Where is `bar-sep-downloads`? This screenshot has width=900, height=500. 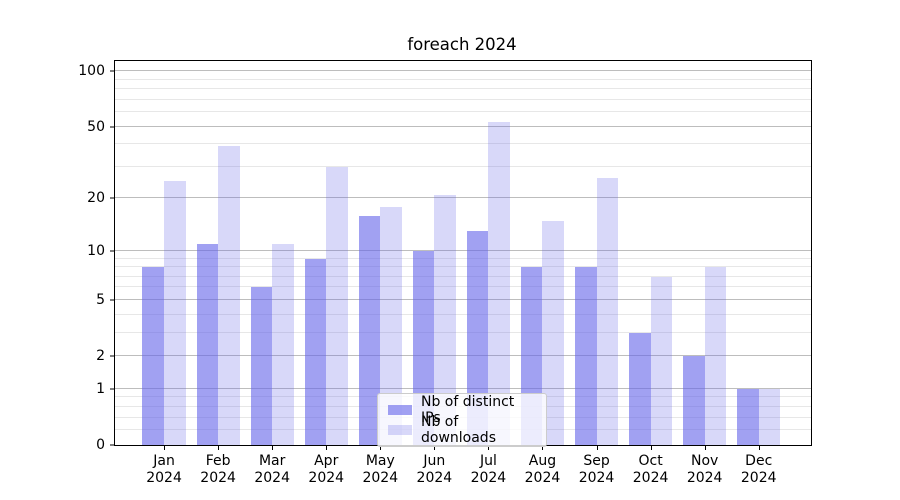
bar-sep-downloads is located at coordinates (607, 311).